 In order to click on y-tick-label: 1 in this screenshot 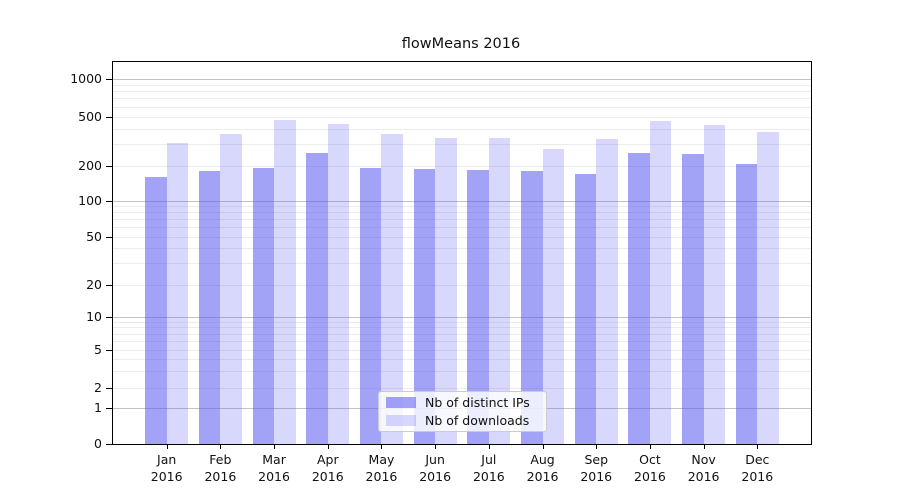, I will do `click(98, 407)`.